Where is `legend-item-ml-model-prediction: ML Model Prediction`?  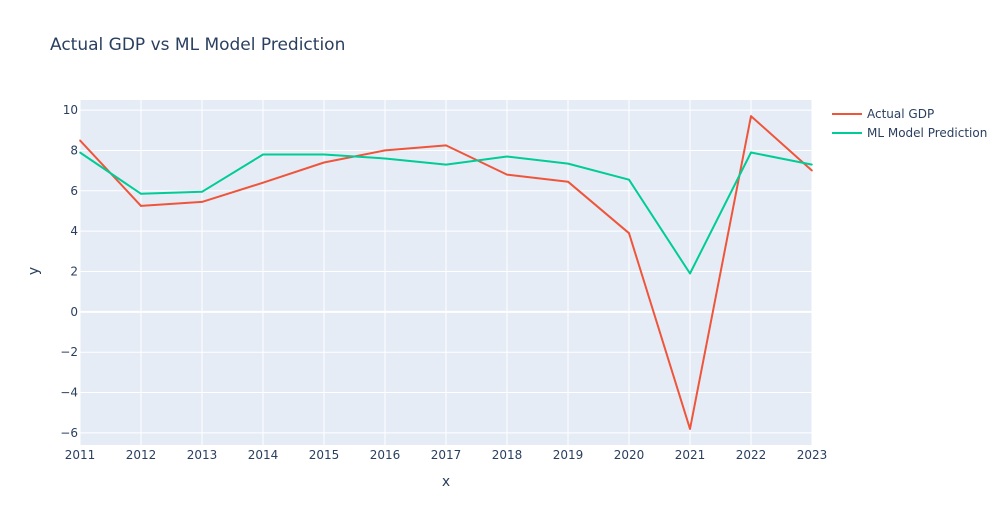 legend-item-ml-model-prediction: ML Model Prediction is located at coordinates (909, 133).